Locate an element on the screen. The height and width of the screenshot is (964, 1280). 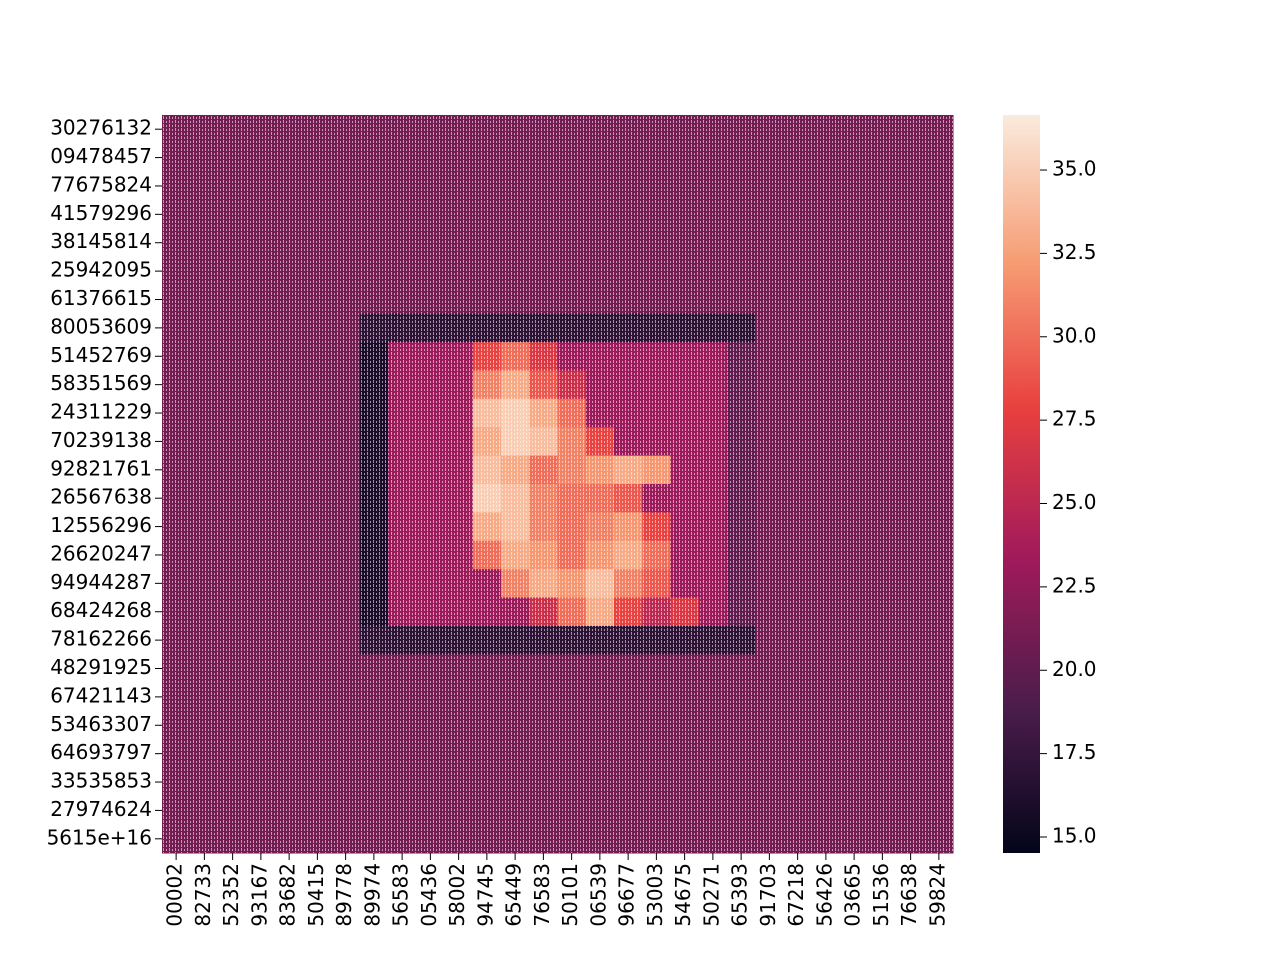
y-tick-label: 78162266 is located at coordinates (101, 639).